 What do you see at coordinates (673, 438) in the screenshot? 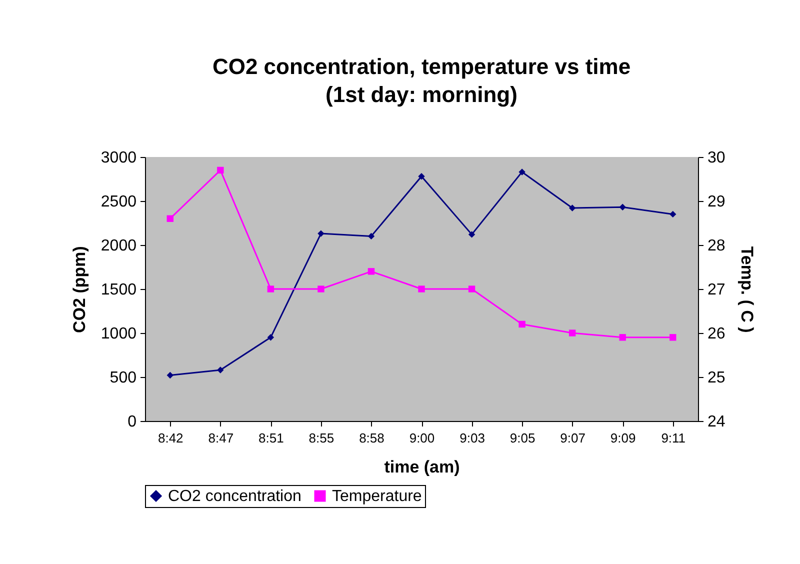
I see `x-tick-label: 9:11` at bounding box center [673, 438].